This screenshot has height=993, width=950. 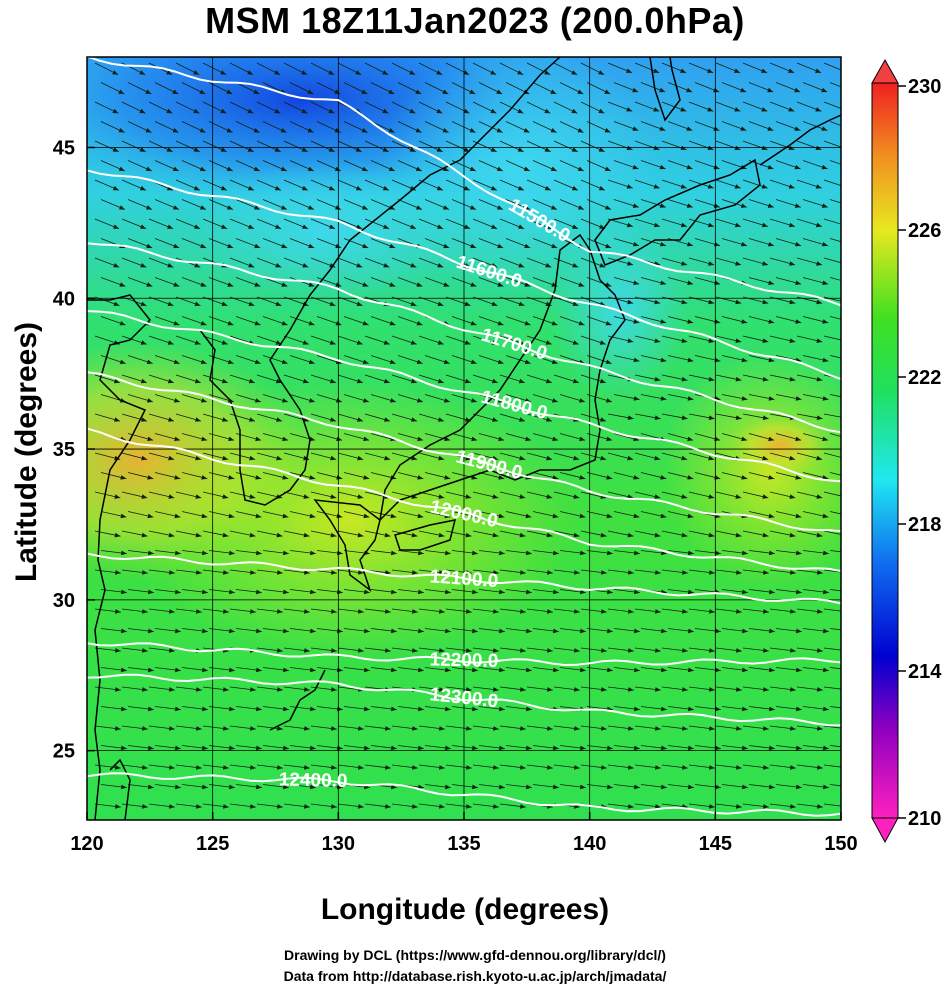 What do you see at coordinates (924, 819) in the screenshot?
I see `colorbar-tick-label: 210` at bounding box center [924, 819].